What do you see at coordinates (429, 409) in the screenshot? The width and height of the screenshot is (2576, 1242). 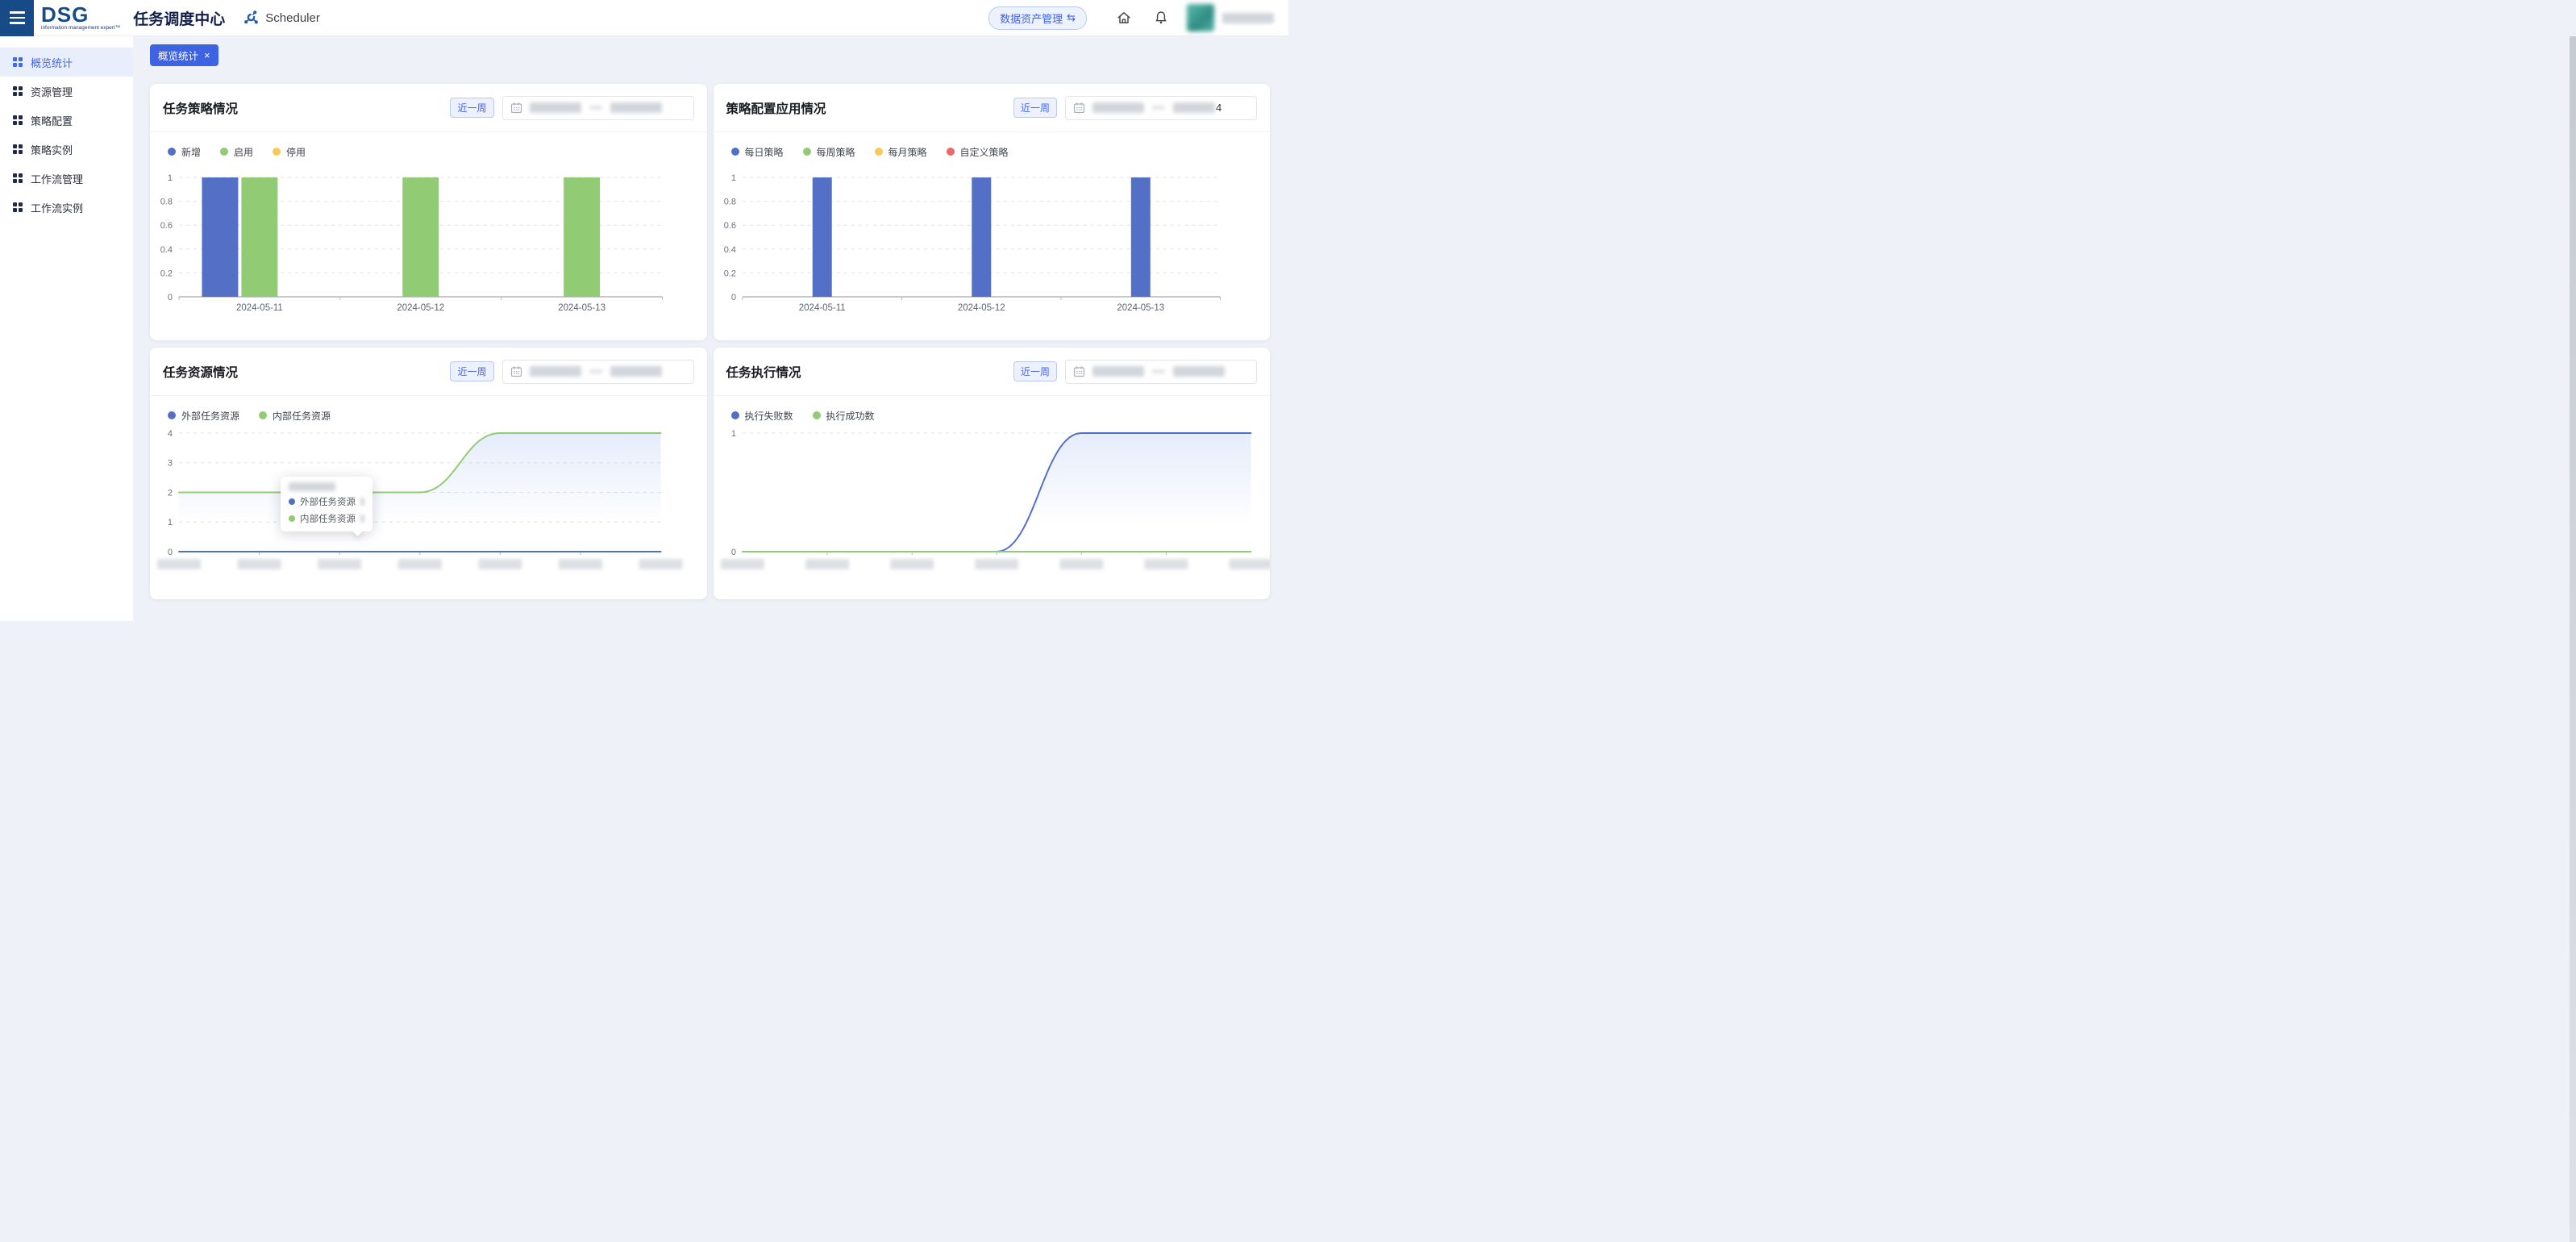 I see `chart-legend: 外部任务资源 内部任务资源` at bounding box center [429, 409].